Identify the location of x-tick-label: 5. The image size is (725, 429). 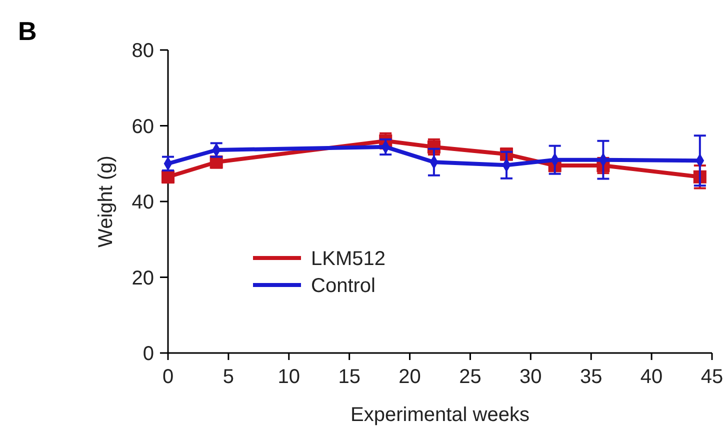
(228, 377).